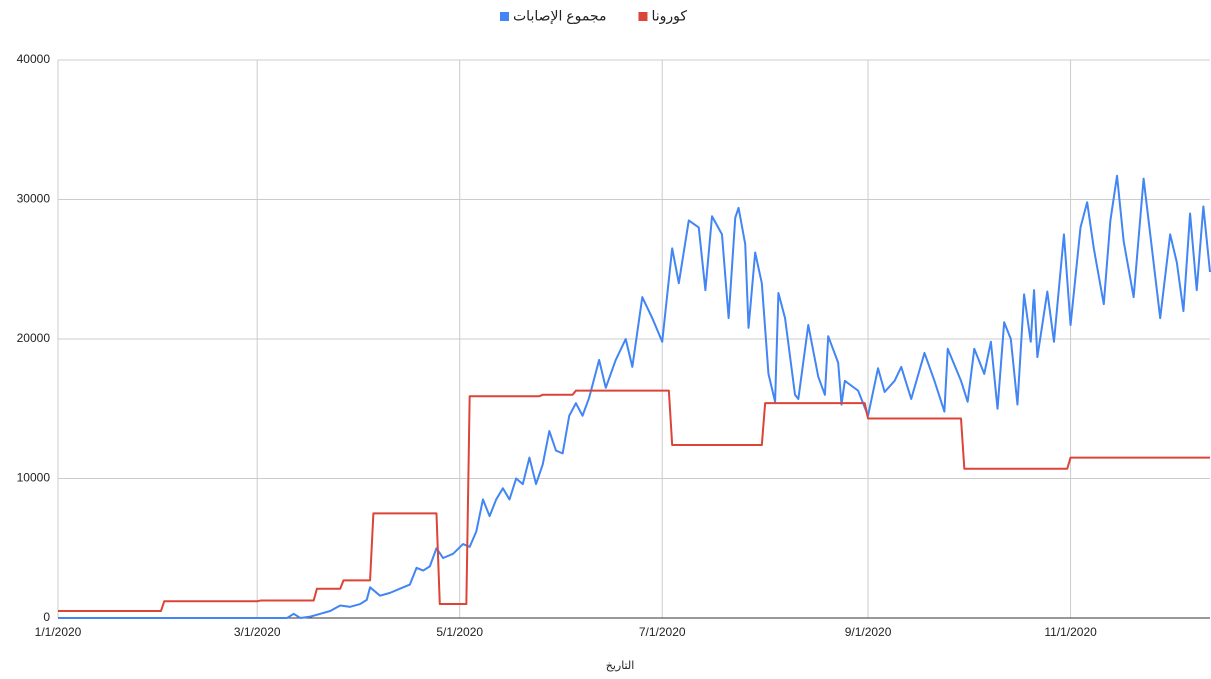 This screenshot has height=679, width=1211. I want to click on y-tick-label: 10000, so click(34, 478).